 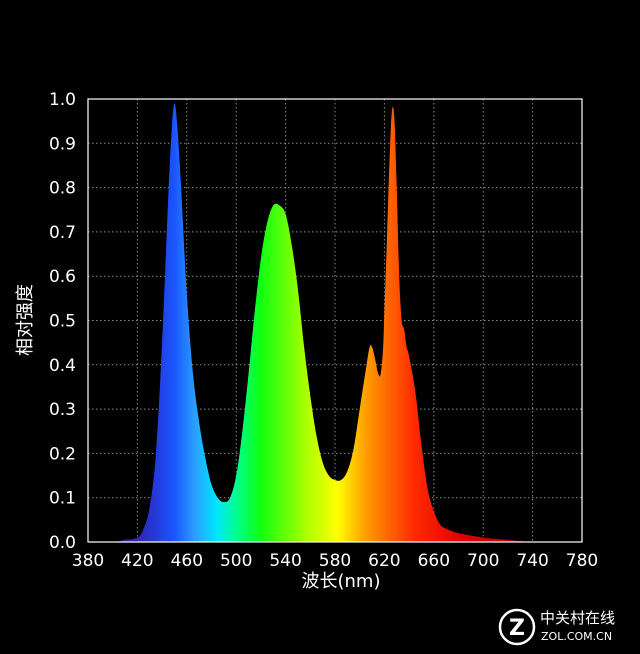 I want to click on y-tick-label: 0.2, so click(x=62, y=454).